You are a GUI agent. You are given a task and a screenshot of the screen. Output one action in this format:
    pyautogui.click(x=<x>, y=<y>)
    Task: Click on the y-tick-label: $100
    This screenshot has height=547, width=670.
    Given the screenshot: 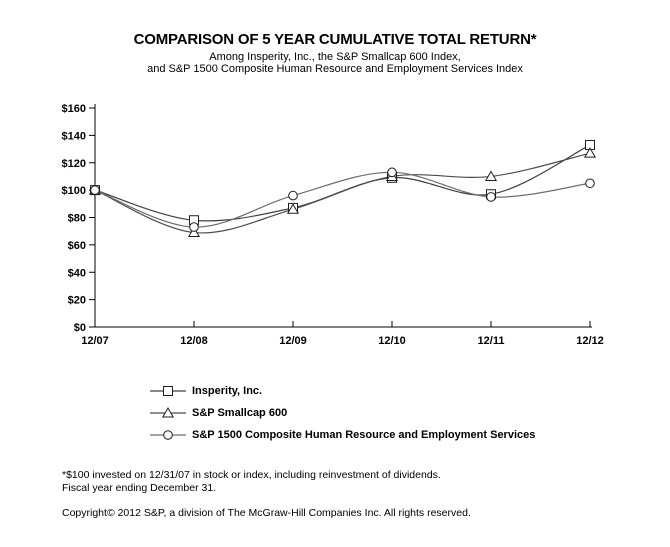 What is the action you would take?
    pyautogui.click(x=74, y=191)
    